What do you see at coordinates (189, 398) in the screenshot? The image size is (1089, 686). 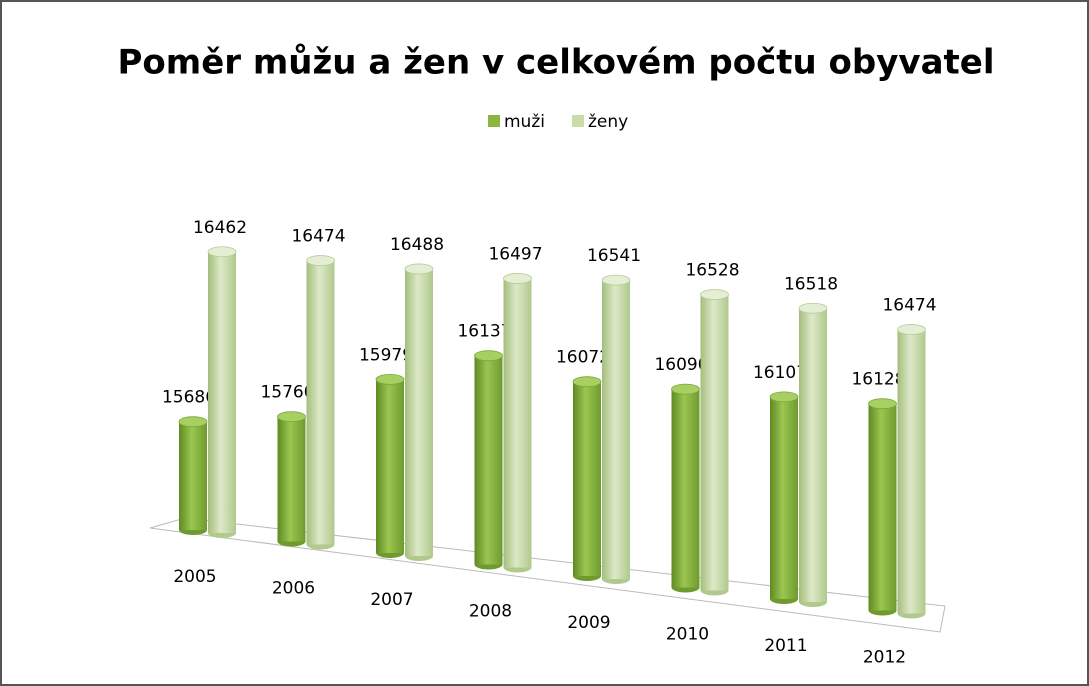 I see `data-label: 15686` at bounding box center [189, 398].